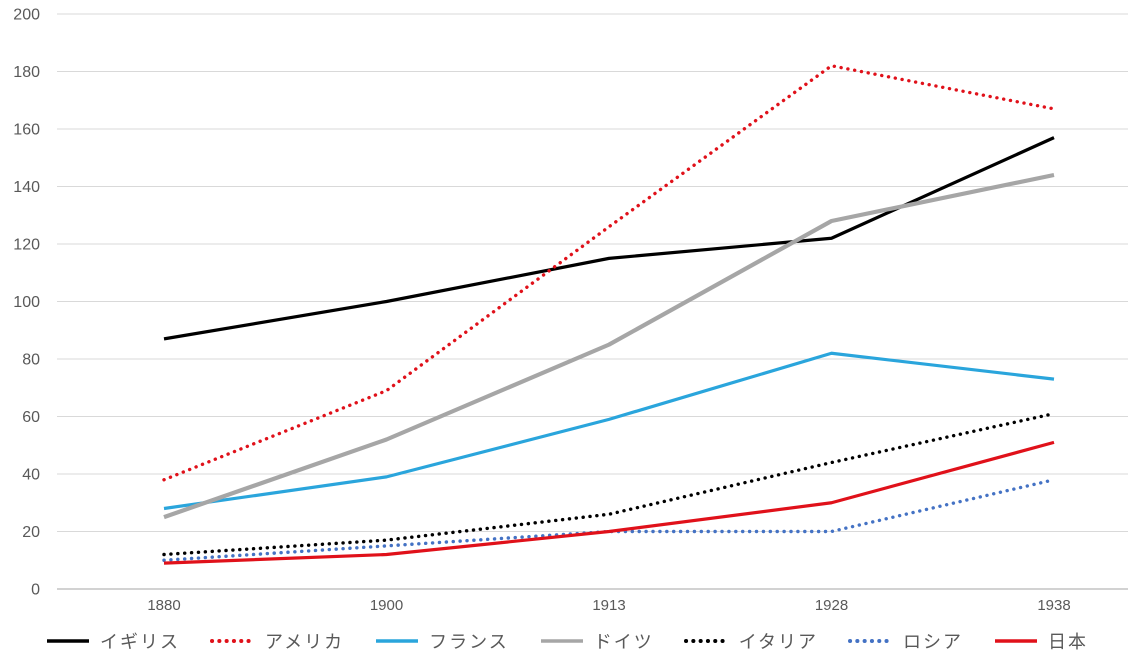 The image size is (1133, 669). Describe the element at coordinates (35, 590) in the screenshot. I see `y-tick-label-0: 0` at that location.